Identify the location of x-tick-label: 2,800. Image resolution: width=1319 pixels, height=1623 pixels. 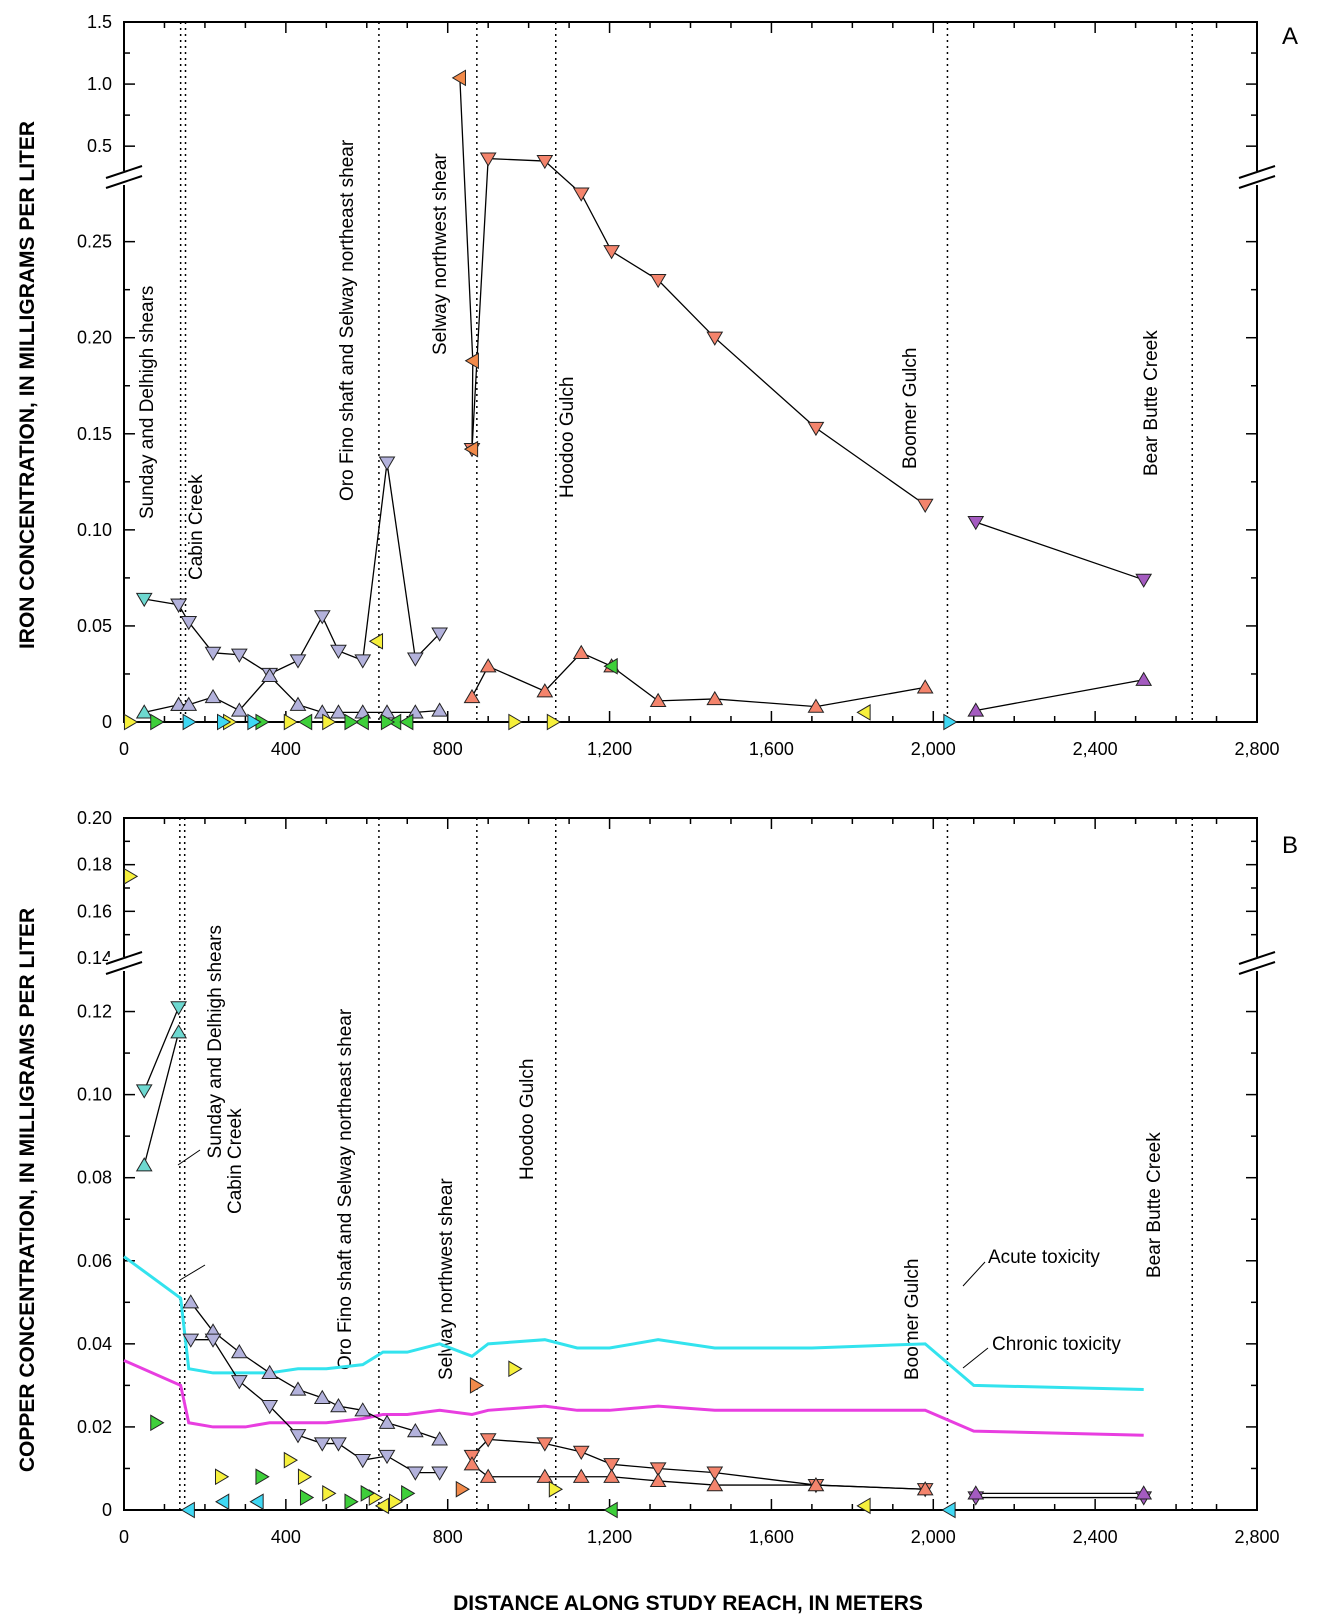
(1256, 749).